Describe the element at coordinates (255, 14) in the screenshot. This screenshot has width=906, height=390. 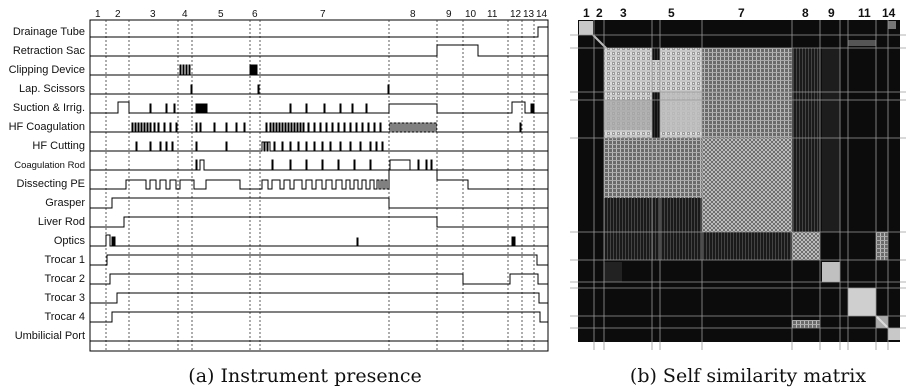
I see `phase-number: 6` at that location.